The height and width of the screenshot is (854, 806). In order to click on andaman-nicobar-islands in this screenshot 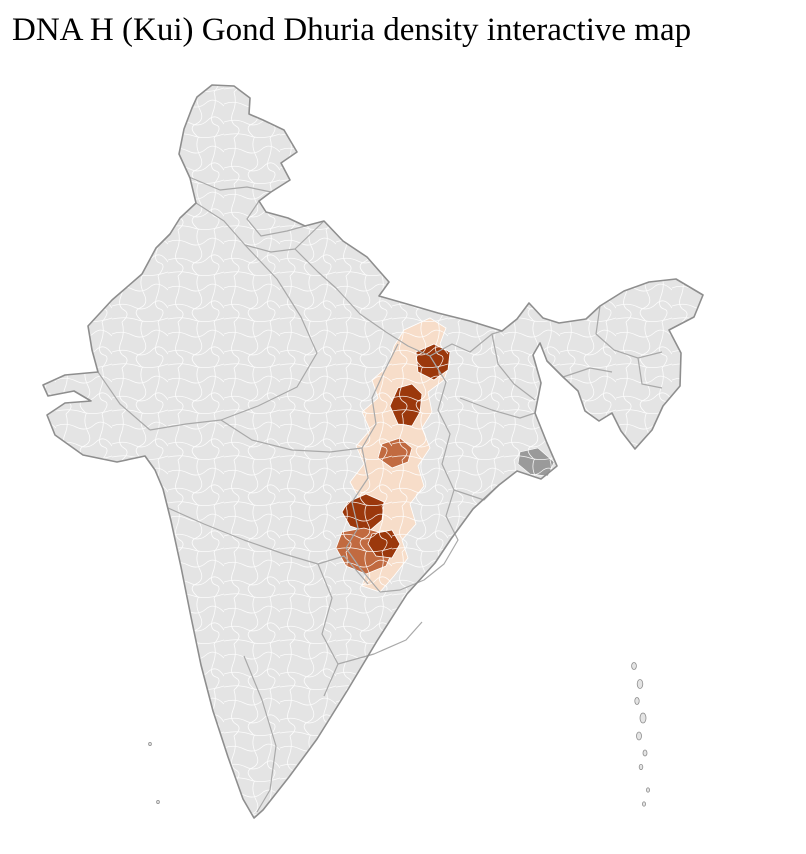, I will do `click(641, 734)`.